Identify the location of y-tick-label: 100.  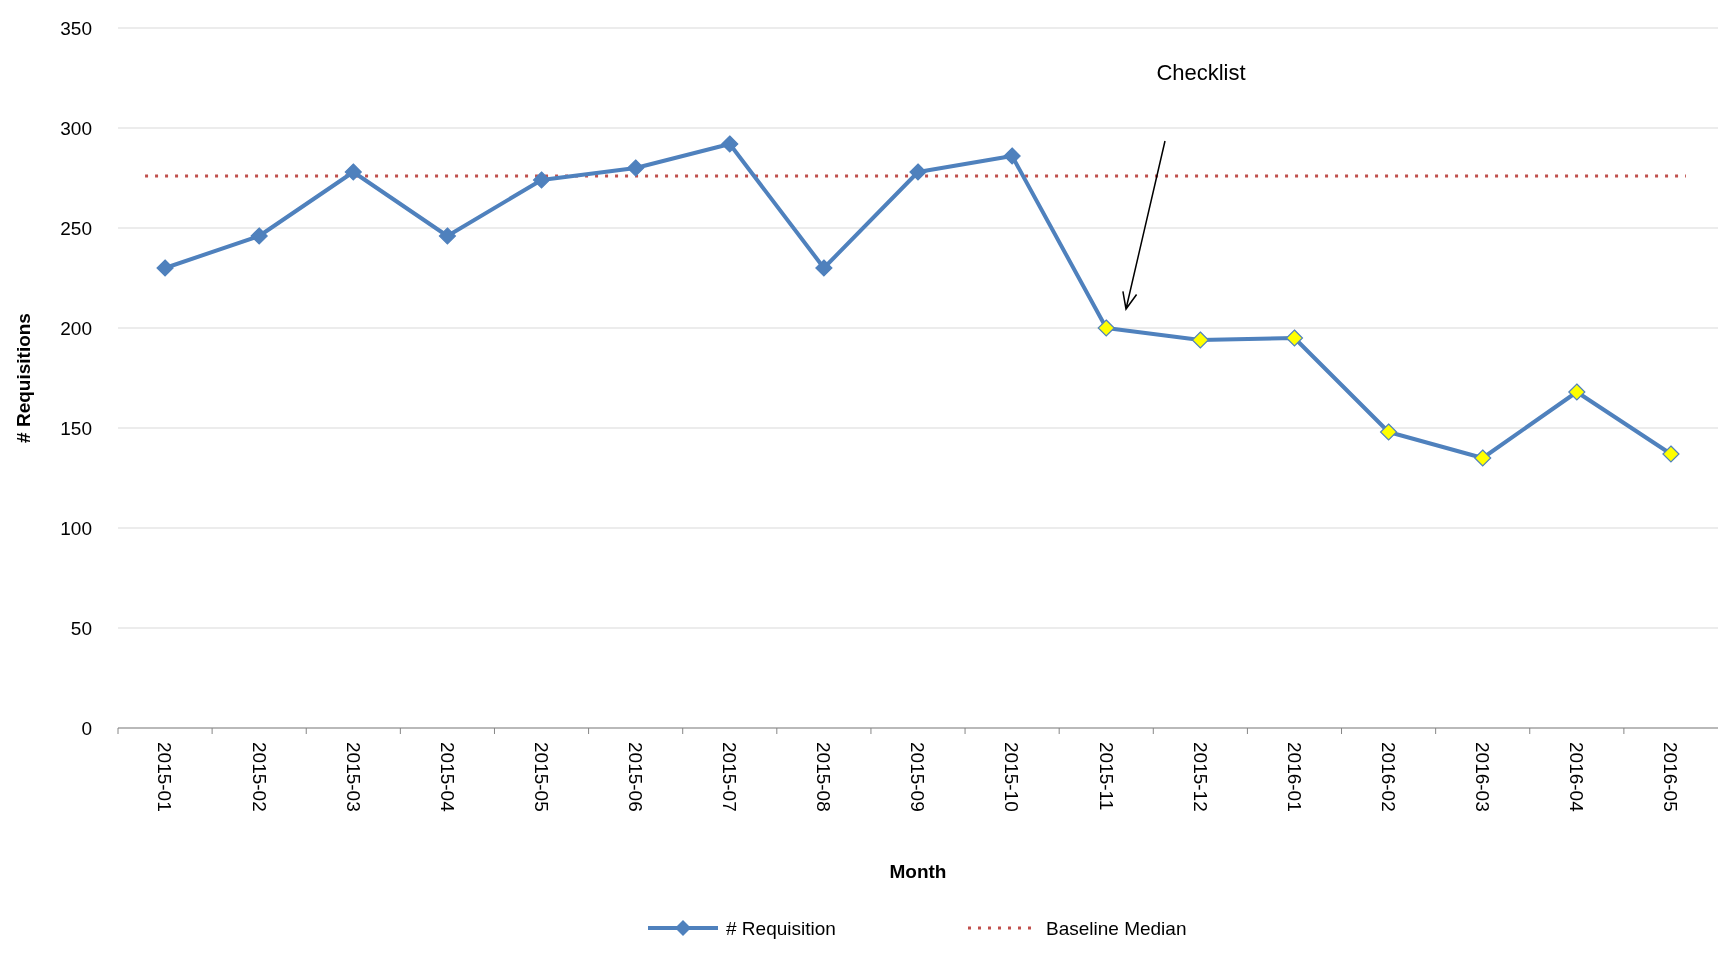
(76, 528).